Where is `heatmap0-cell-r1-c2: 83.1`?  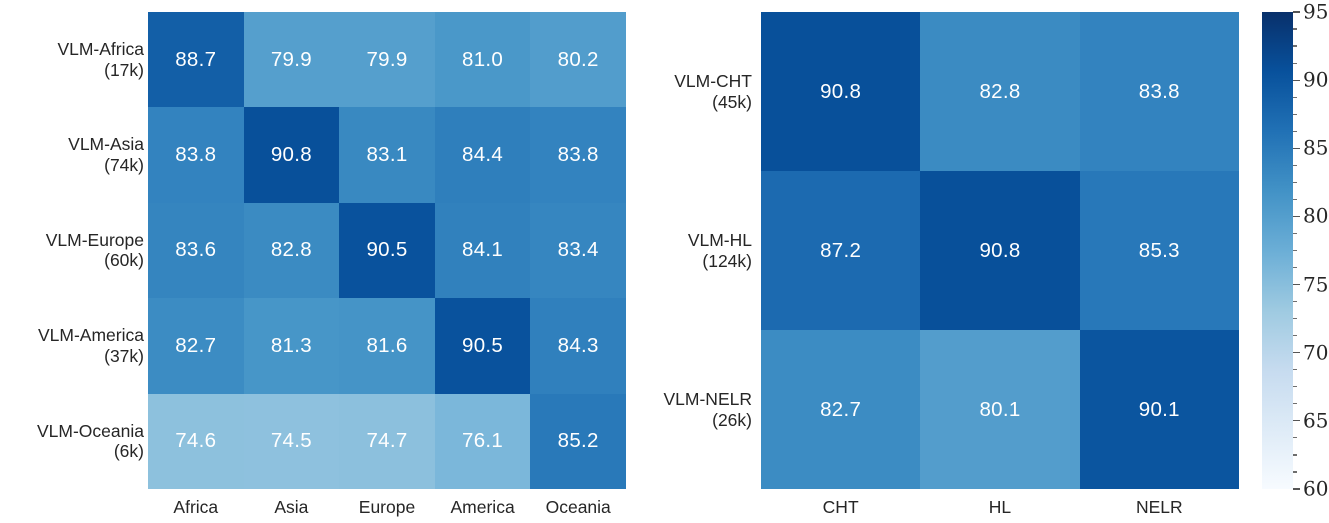 heatmap0-cell-r1-c2: 83.1 is located at coordinates (387, 155).